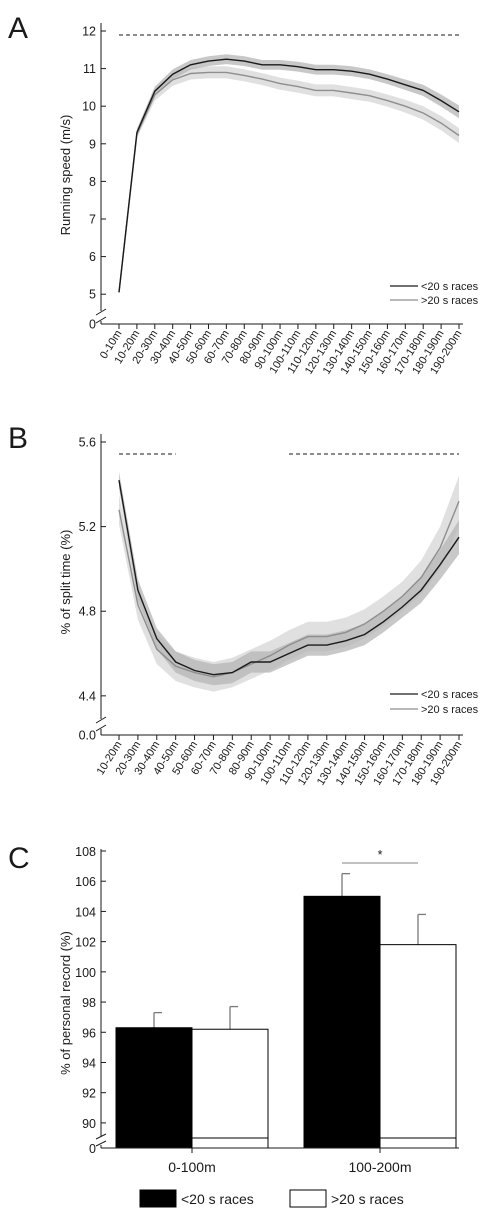  Describe the element at coordinates (85, 882) in the screenshot. I see `panel-c-y-tick-label: 106` at that location.